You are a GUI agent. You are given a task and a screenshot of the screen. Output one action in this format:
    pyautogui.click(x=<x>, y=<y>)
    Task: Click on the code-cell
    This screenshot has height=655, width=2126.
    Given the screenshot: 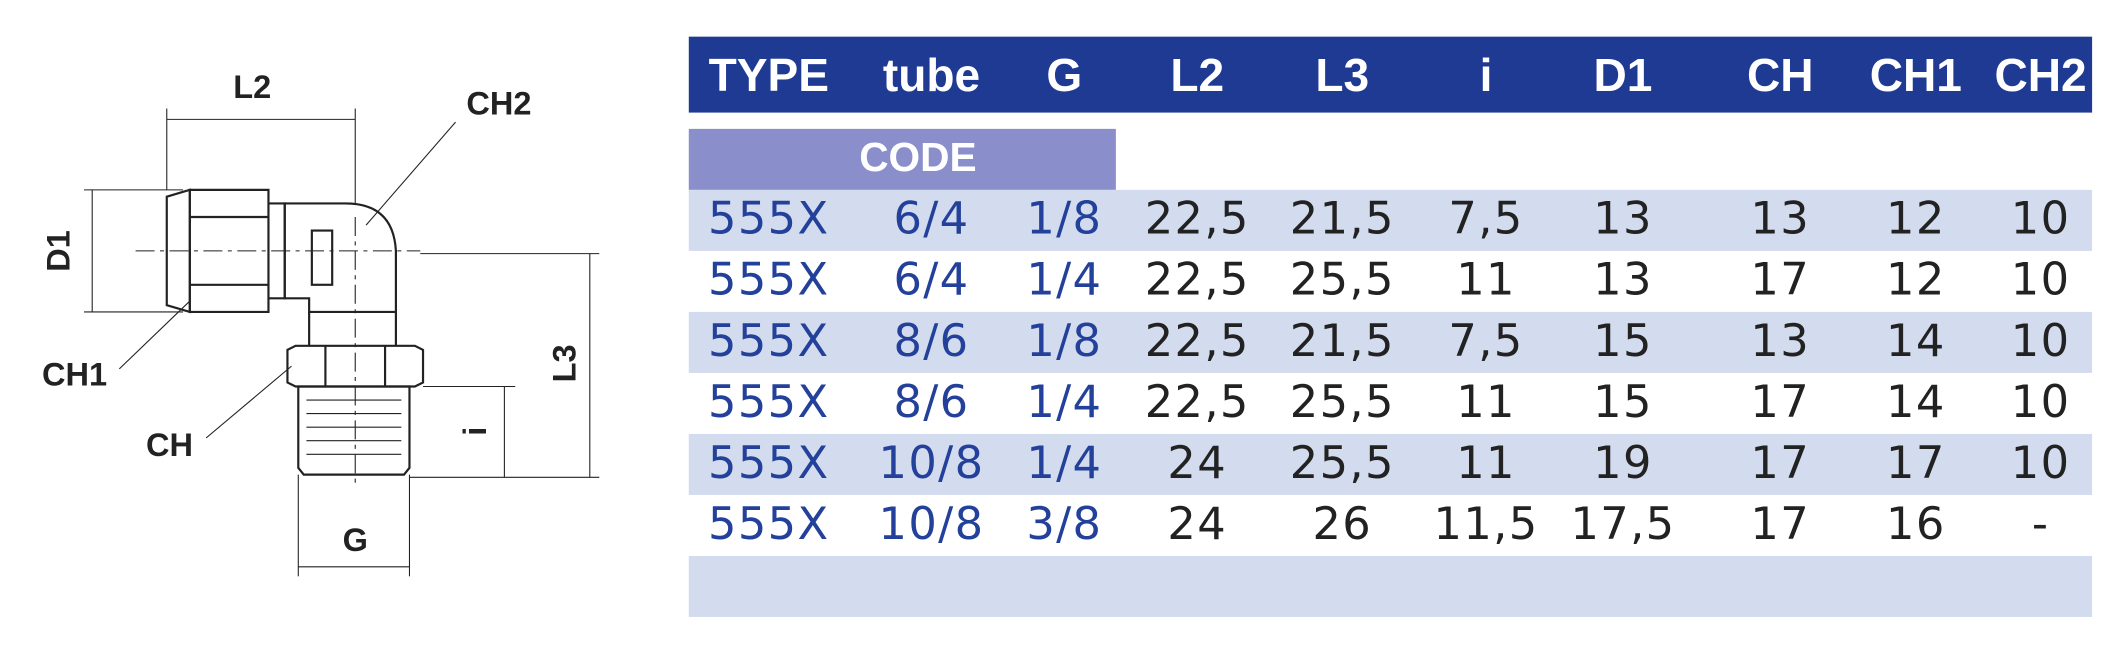 What is the action you would take?
    pyautogui.click(x=902, y=159)
    